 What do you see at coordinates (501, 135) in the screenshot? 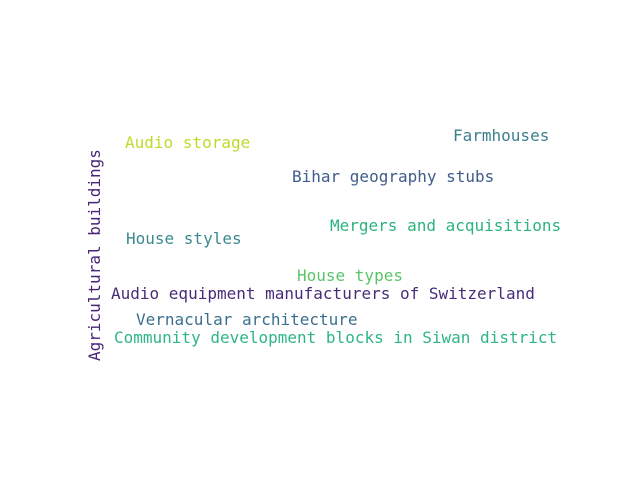
I see `word-farmhouses: Farmhouses` at bounding box center [501, 135].